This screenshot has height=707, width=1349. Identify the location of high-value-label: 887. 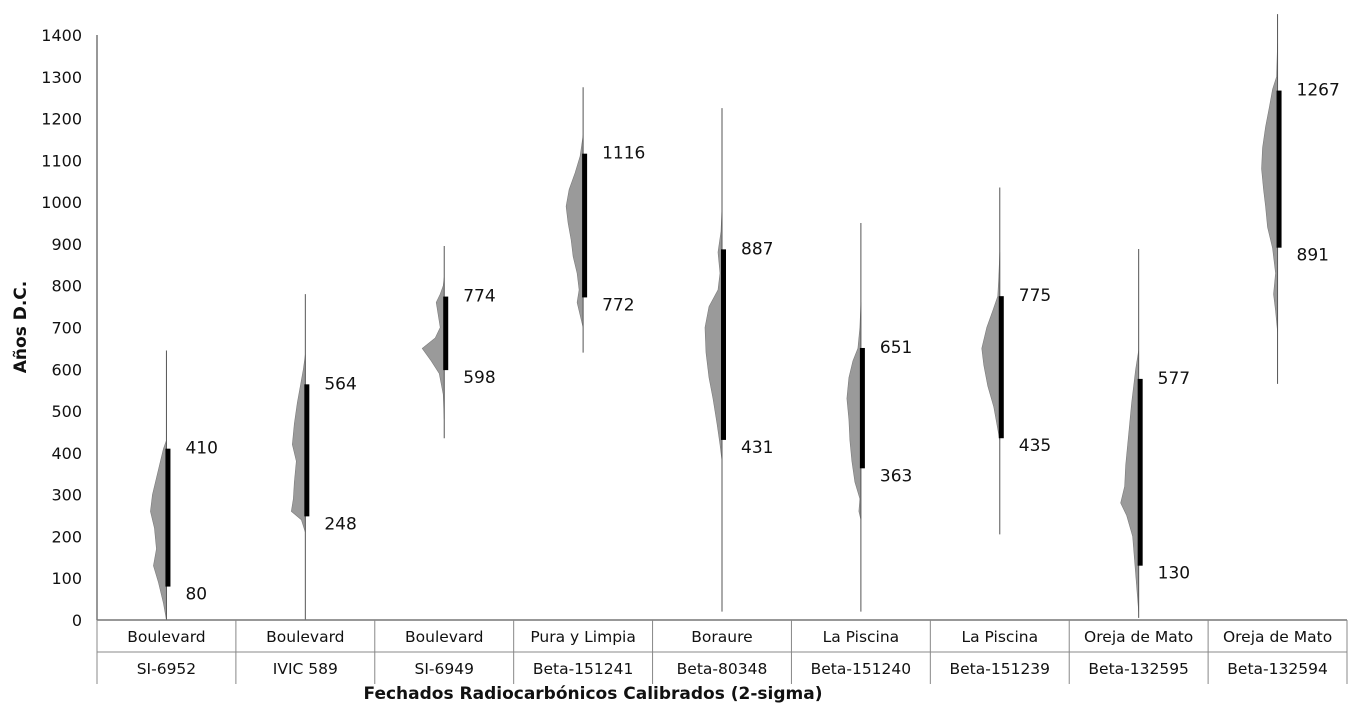
(757, 249).